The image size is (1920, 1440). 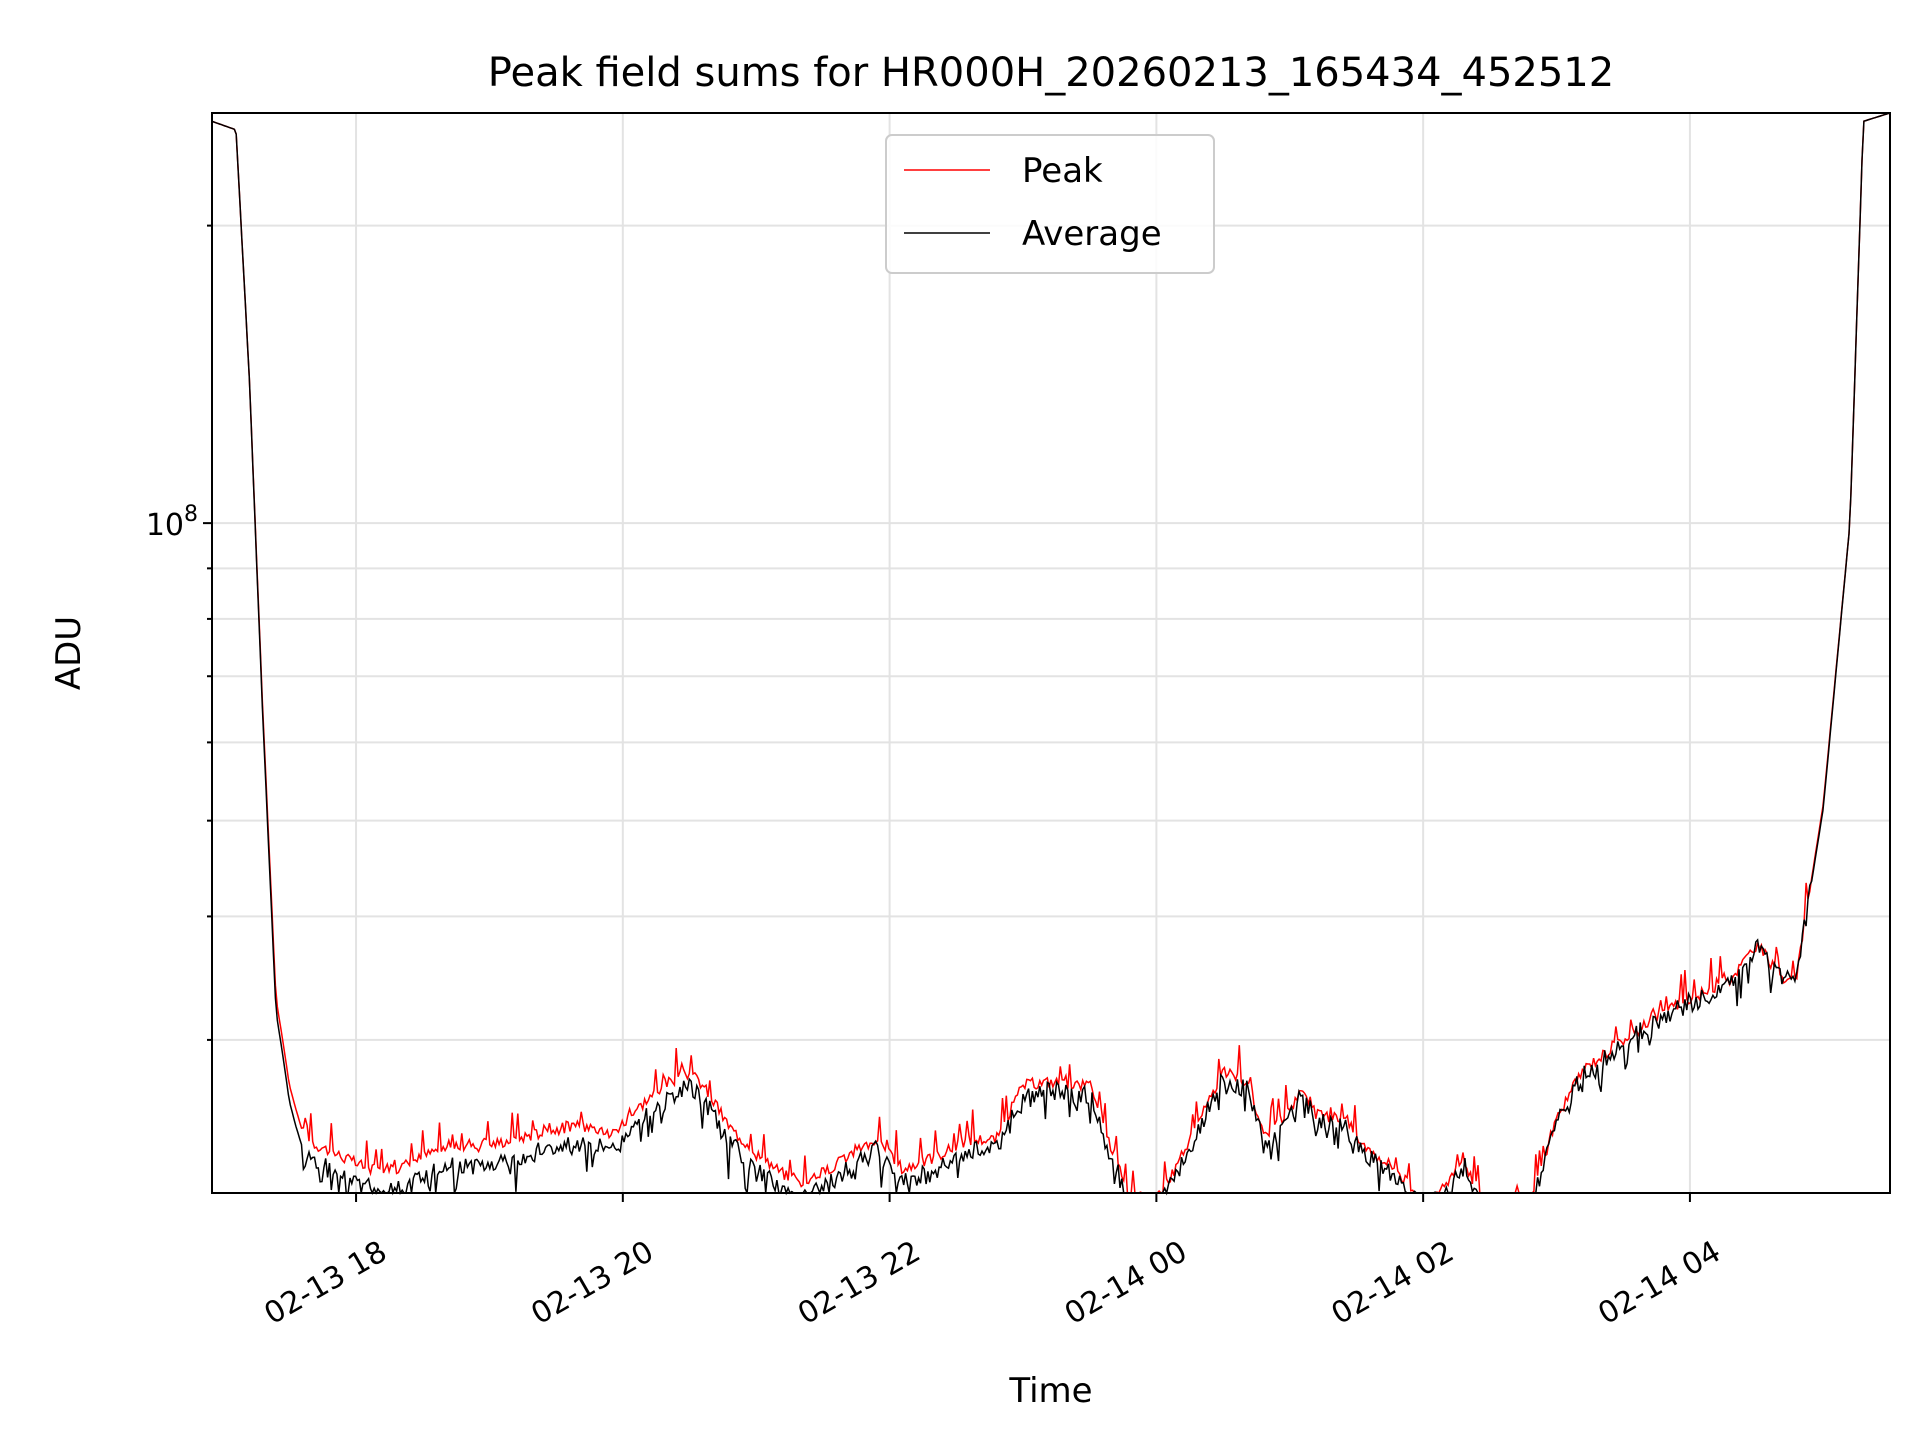 I want to click on x-tick-label: 02-14 00, so click(x=1126, y=1283).